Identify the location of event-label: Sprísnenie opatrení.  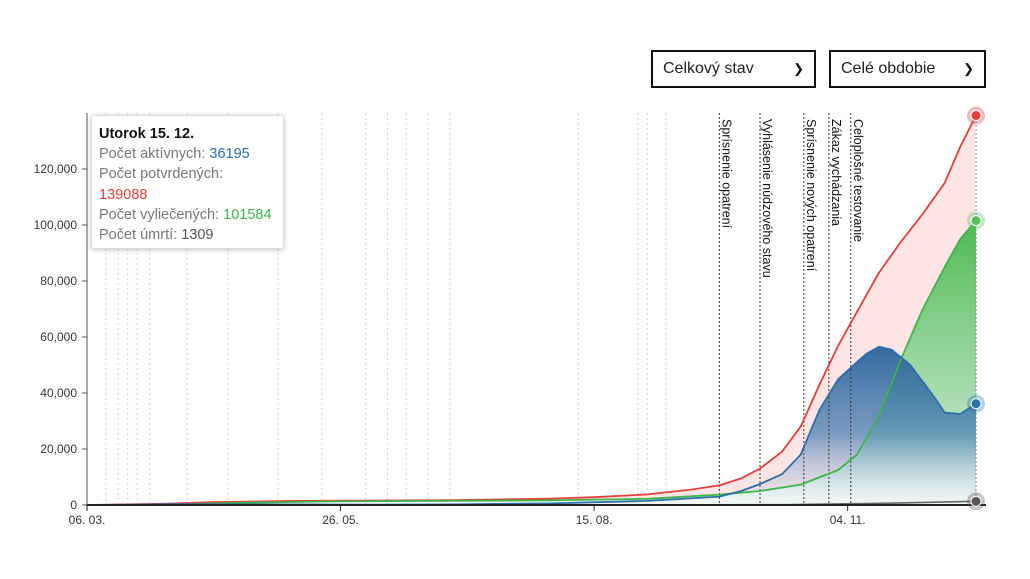
(726, 174).